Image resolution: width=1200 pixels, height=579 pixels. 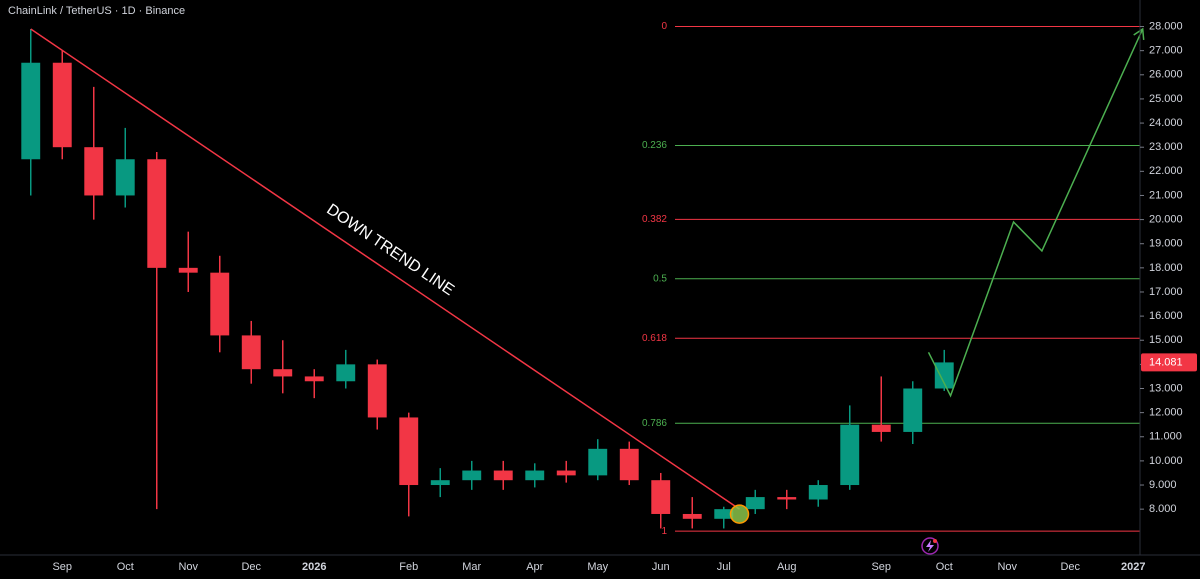 I want to click on y-tick-label: 12.000, so click(x=1166, y=413).